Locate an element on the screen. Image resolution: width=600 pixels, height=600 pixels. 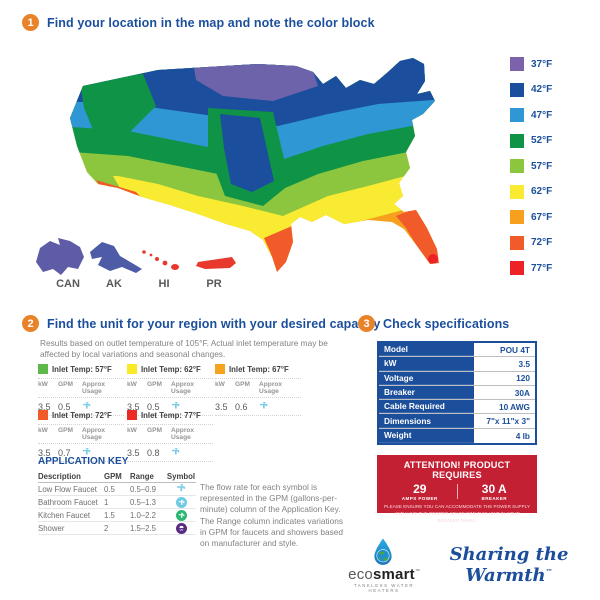
spec-row-kw: kW 3.5 is located at coordinates (457, 364).